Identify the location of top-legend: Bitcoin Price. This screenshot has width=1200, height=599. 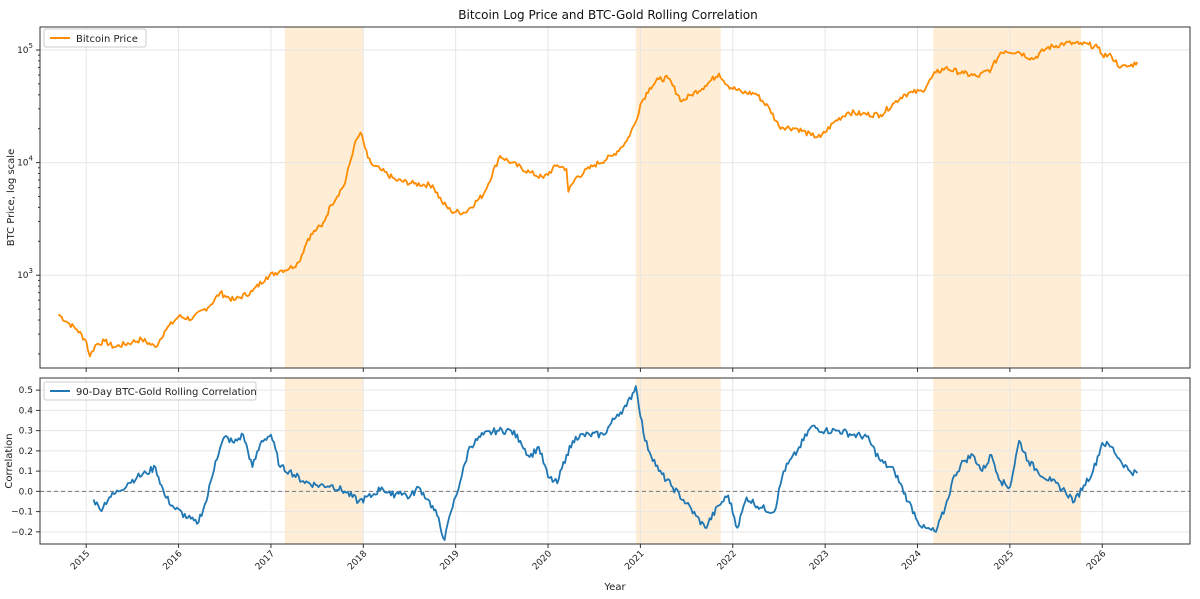
(95, 38).